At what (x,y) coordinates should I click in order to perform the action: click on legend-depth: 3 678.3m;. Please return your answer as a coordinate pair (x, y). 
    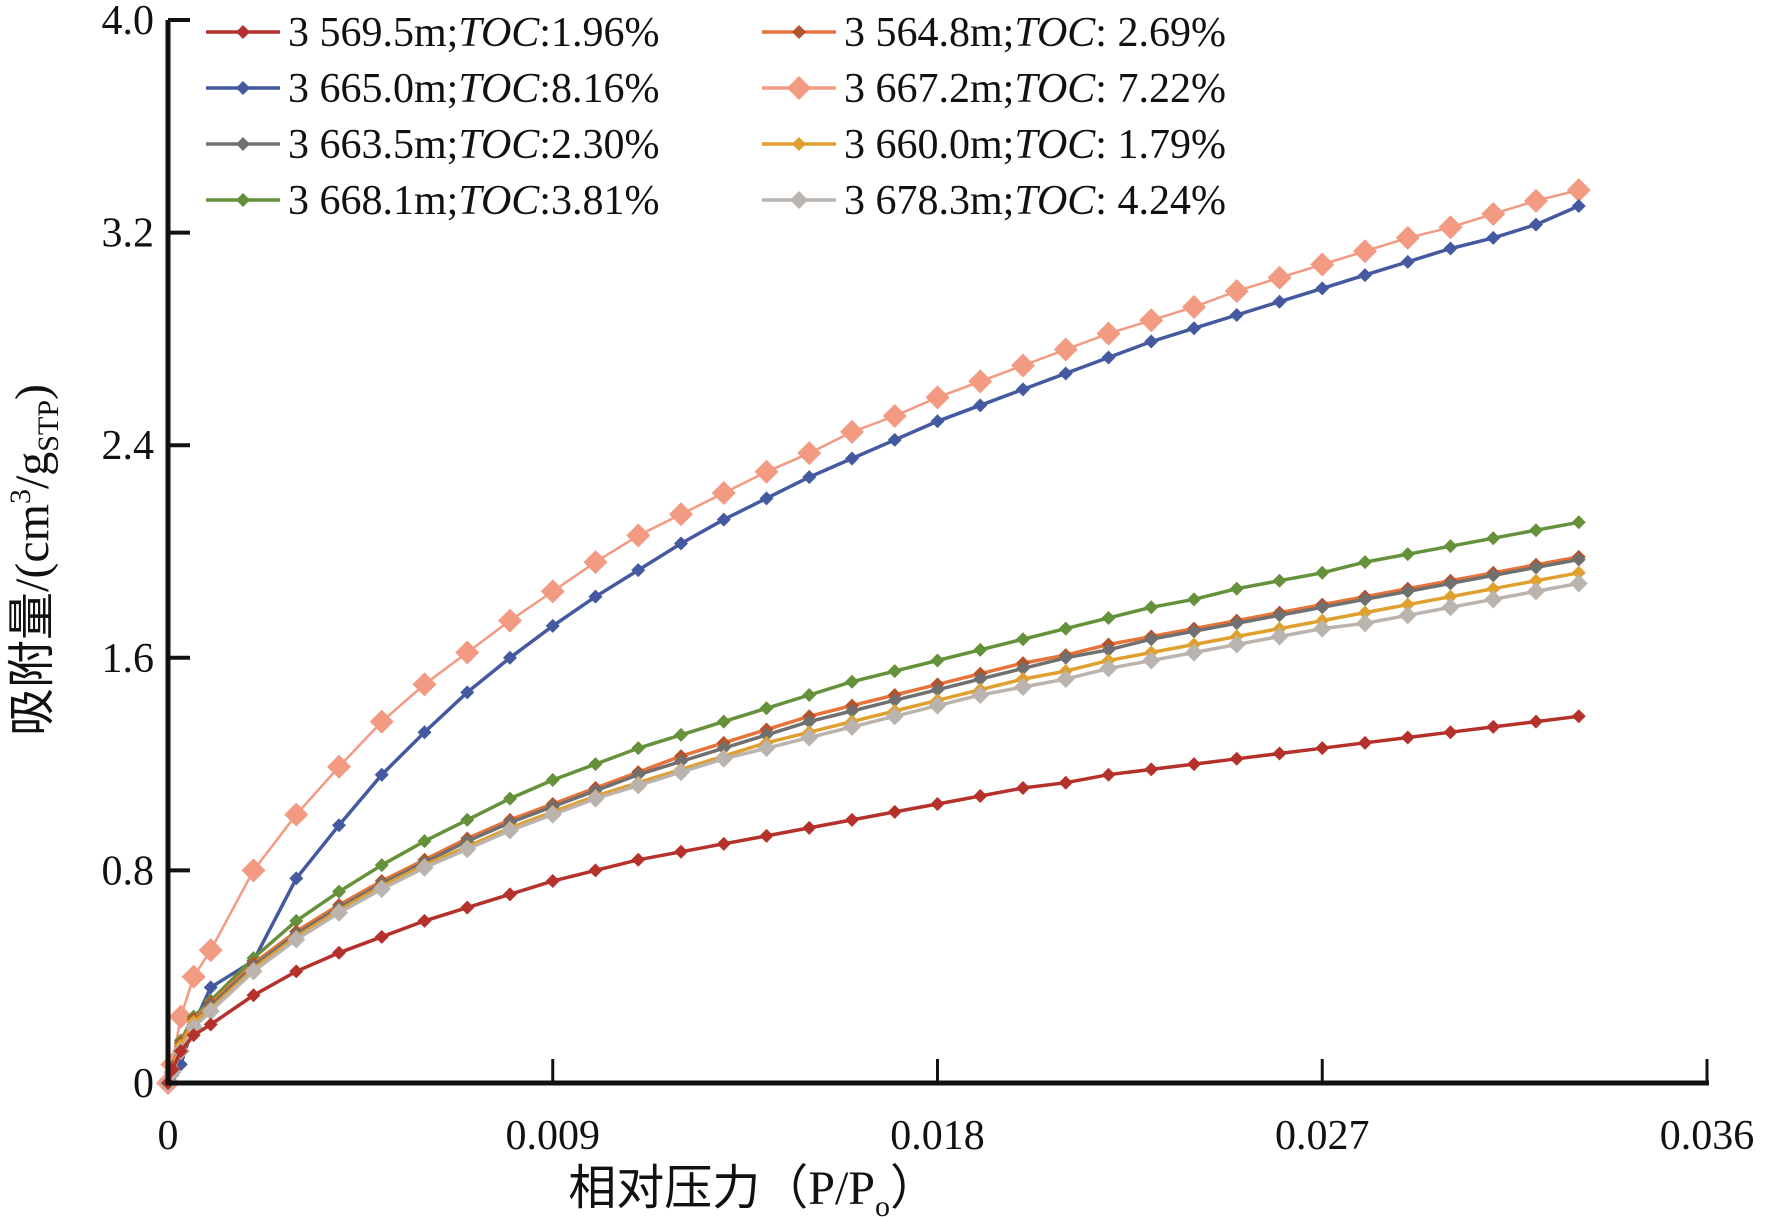
    Looking at the image, I should click on (929, 201).